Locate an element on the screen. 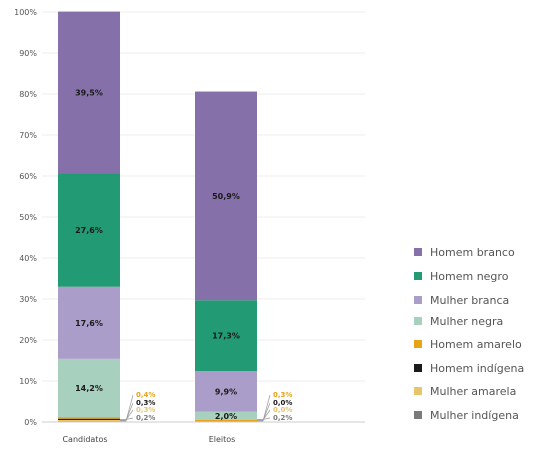  data-label: 27,6% is located at coordinates (89, 230).